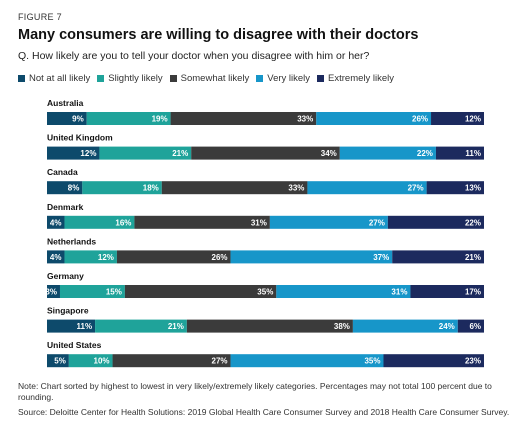 This screenshot has height=442, width=530. What do you see at coordinates (102, 361) in the screenshot?
I see `data-label: 10%` at bounding box center [102, 361].